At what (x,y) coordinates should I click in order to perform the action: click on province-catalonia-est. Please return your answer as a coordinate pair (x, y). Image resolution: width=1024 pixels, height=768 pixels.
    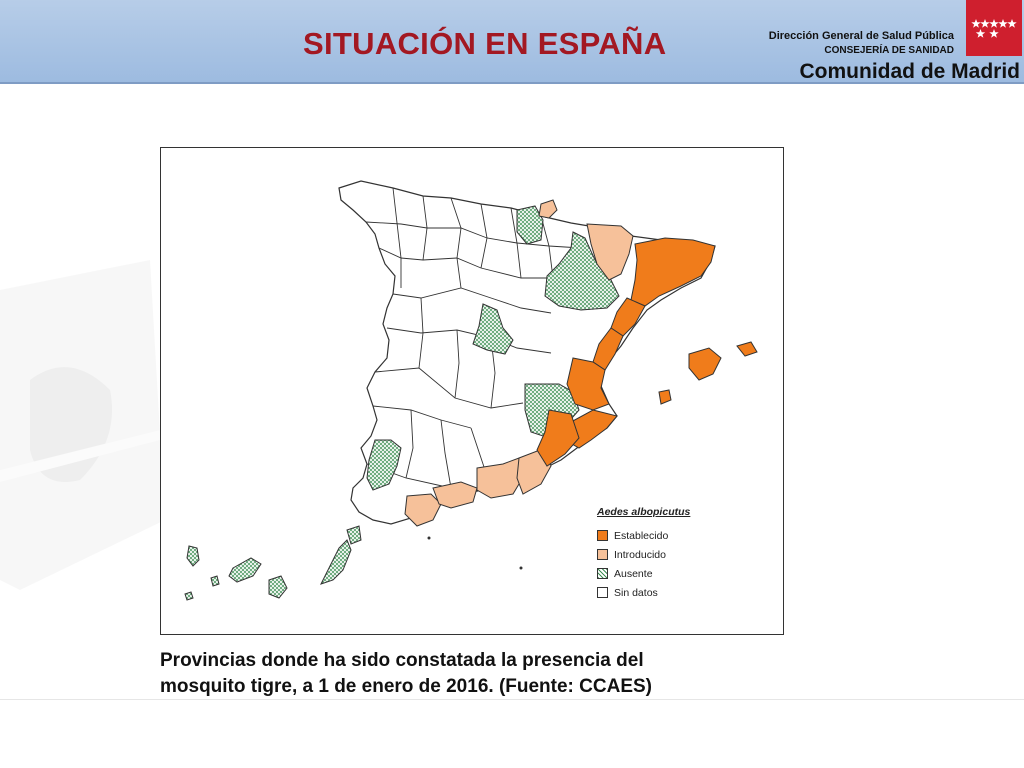
    Looking at the image, I should click on (673, 272).